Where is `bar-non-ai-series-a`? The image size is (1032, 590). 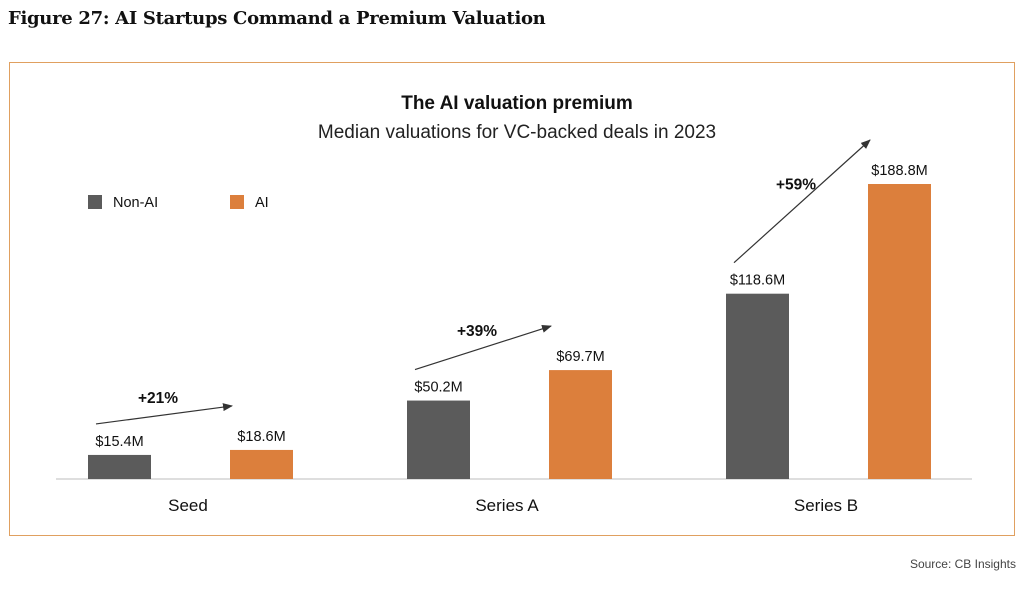
bar-non-ai-series-a is located at coordinates (438, 439).